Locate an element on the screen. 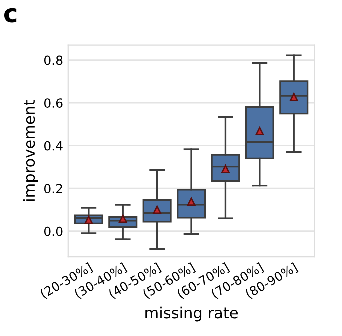 The width and height of the screenshot is (342, 336). y-tick-label: 0.4 is located at coordinates (53, 146).